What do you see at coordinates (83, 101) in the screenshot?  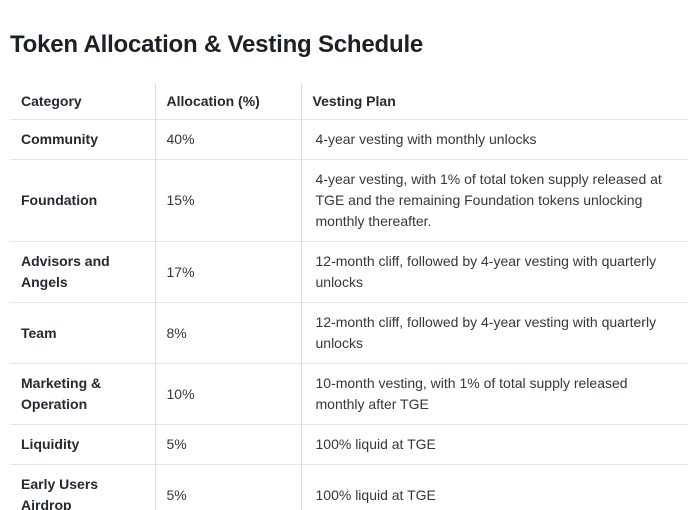 I see `column-header-category: Category` at bounding box center [83, 101].